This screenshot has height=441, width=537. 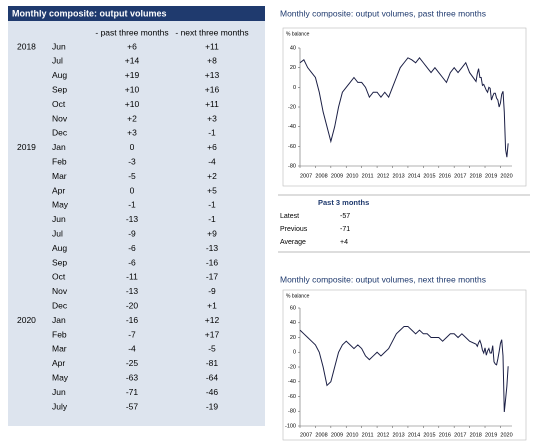 I want to click on past-value: -57, so click(x=132, y=406).